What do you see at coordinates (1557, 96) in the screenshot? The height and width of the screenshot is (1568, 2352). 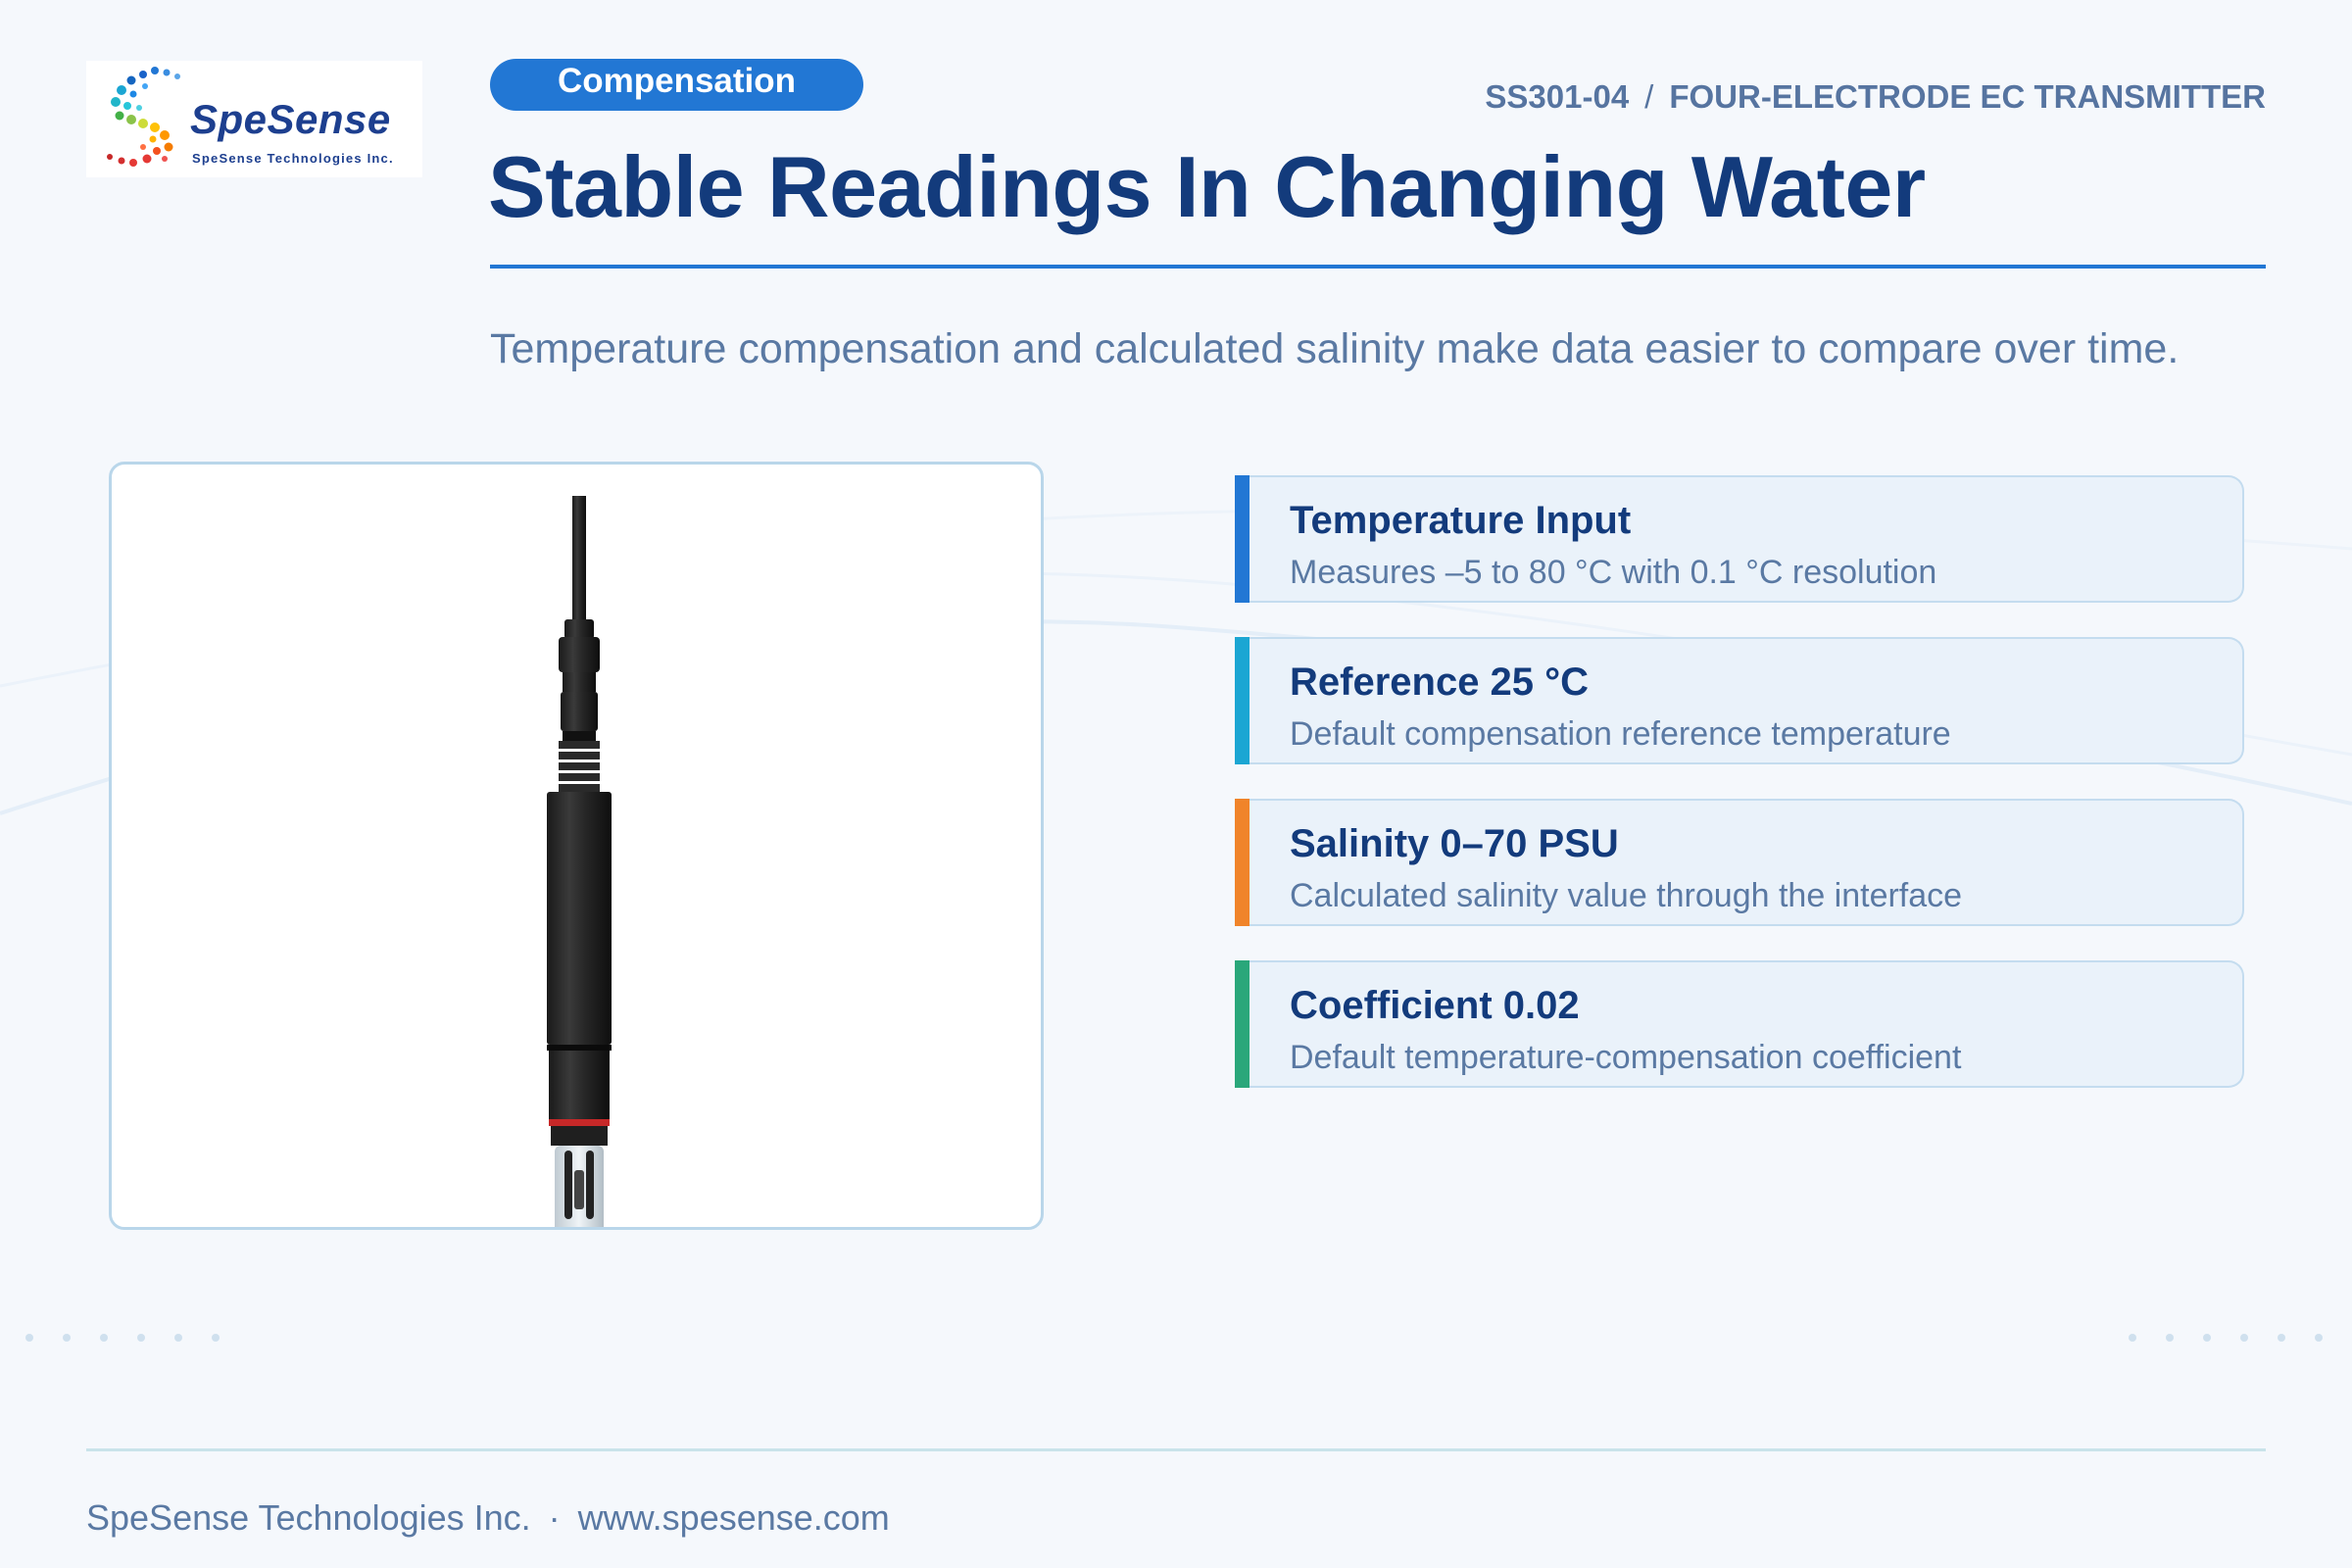 I see `model-number: SS301-04` at bounding box center [1557, 96].